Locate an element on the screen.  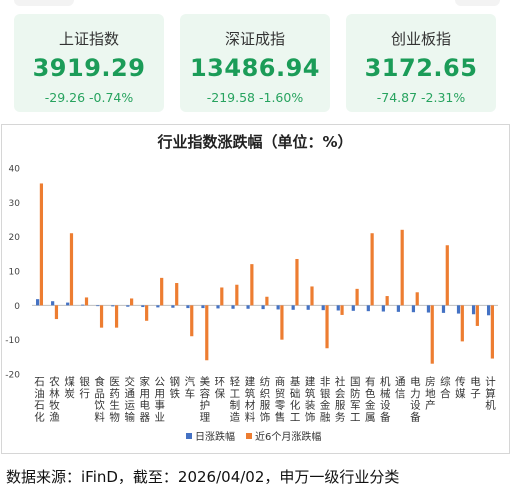
x-tick-label-char: 设 is located at coordinates (385, 406).